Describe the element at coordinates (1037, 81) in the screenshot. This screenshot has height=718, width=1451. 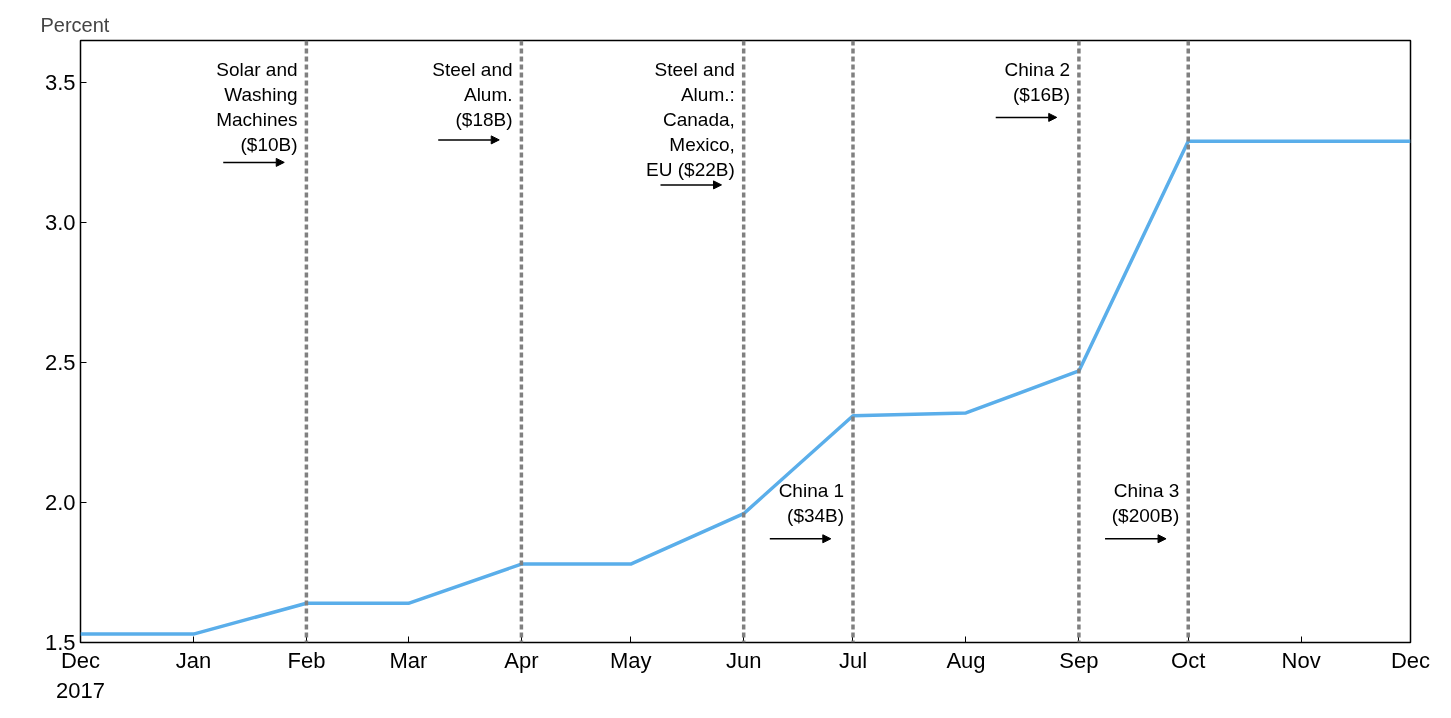
I see `ref-line-label: China 2 ($16B)` at that location.